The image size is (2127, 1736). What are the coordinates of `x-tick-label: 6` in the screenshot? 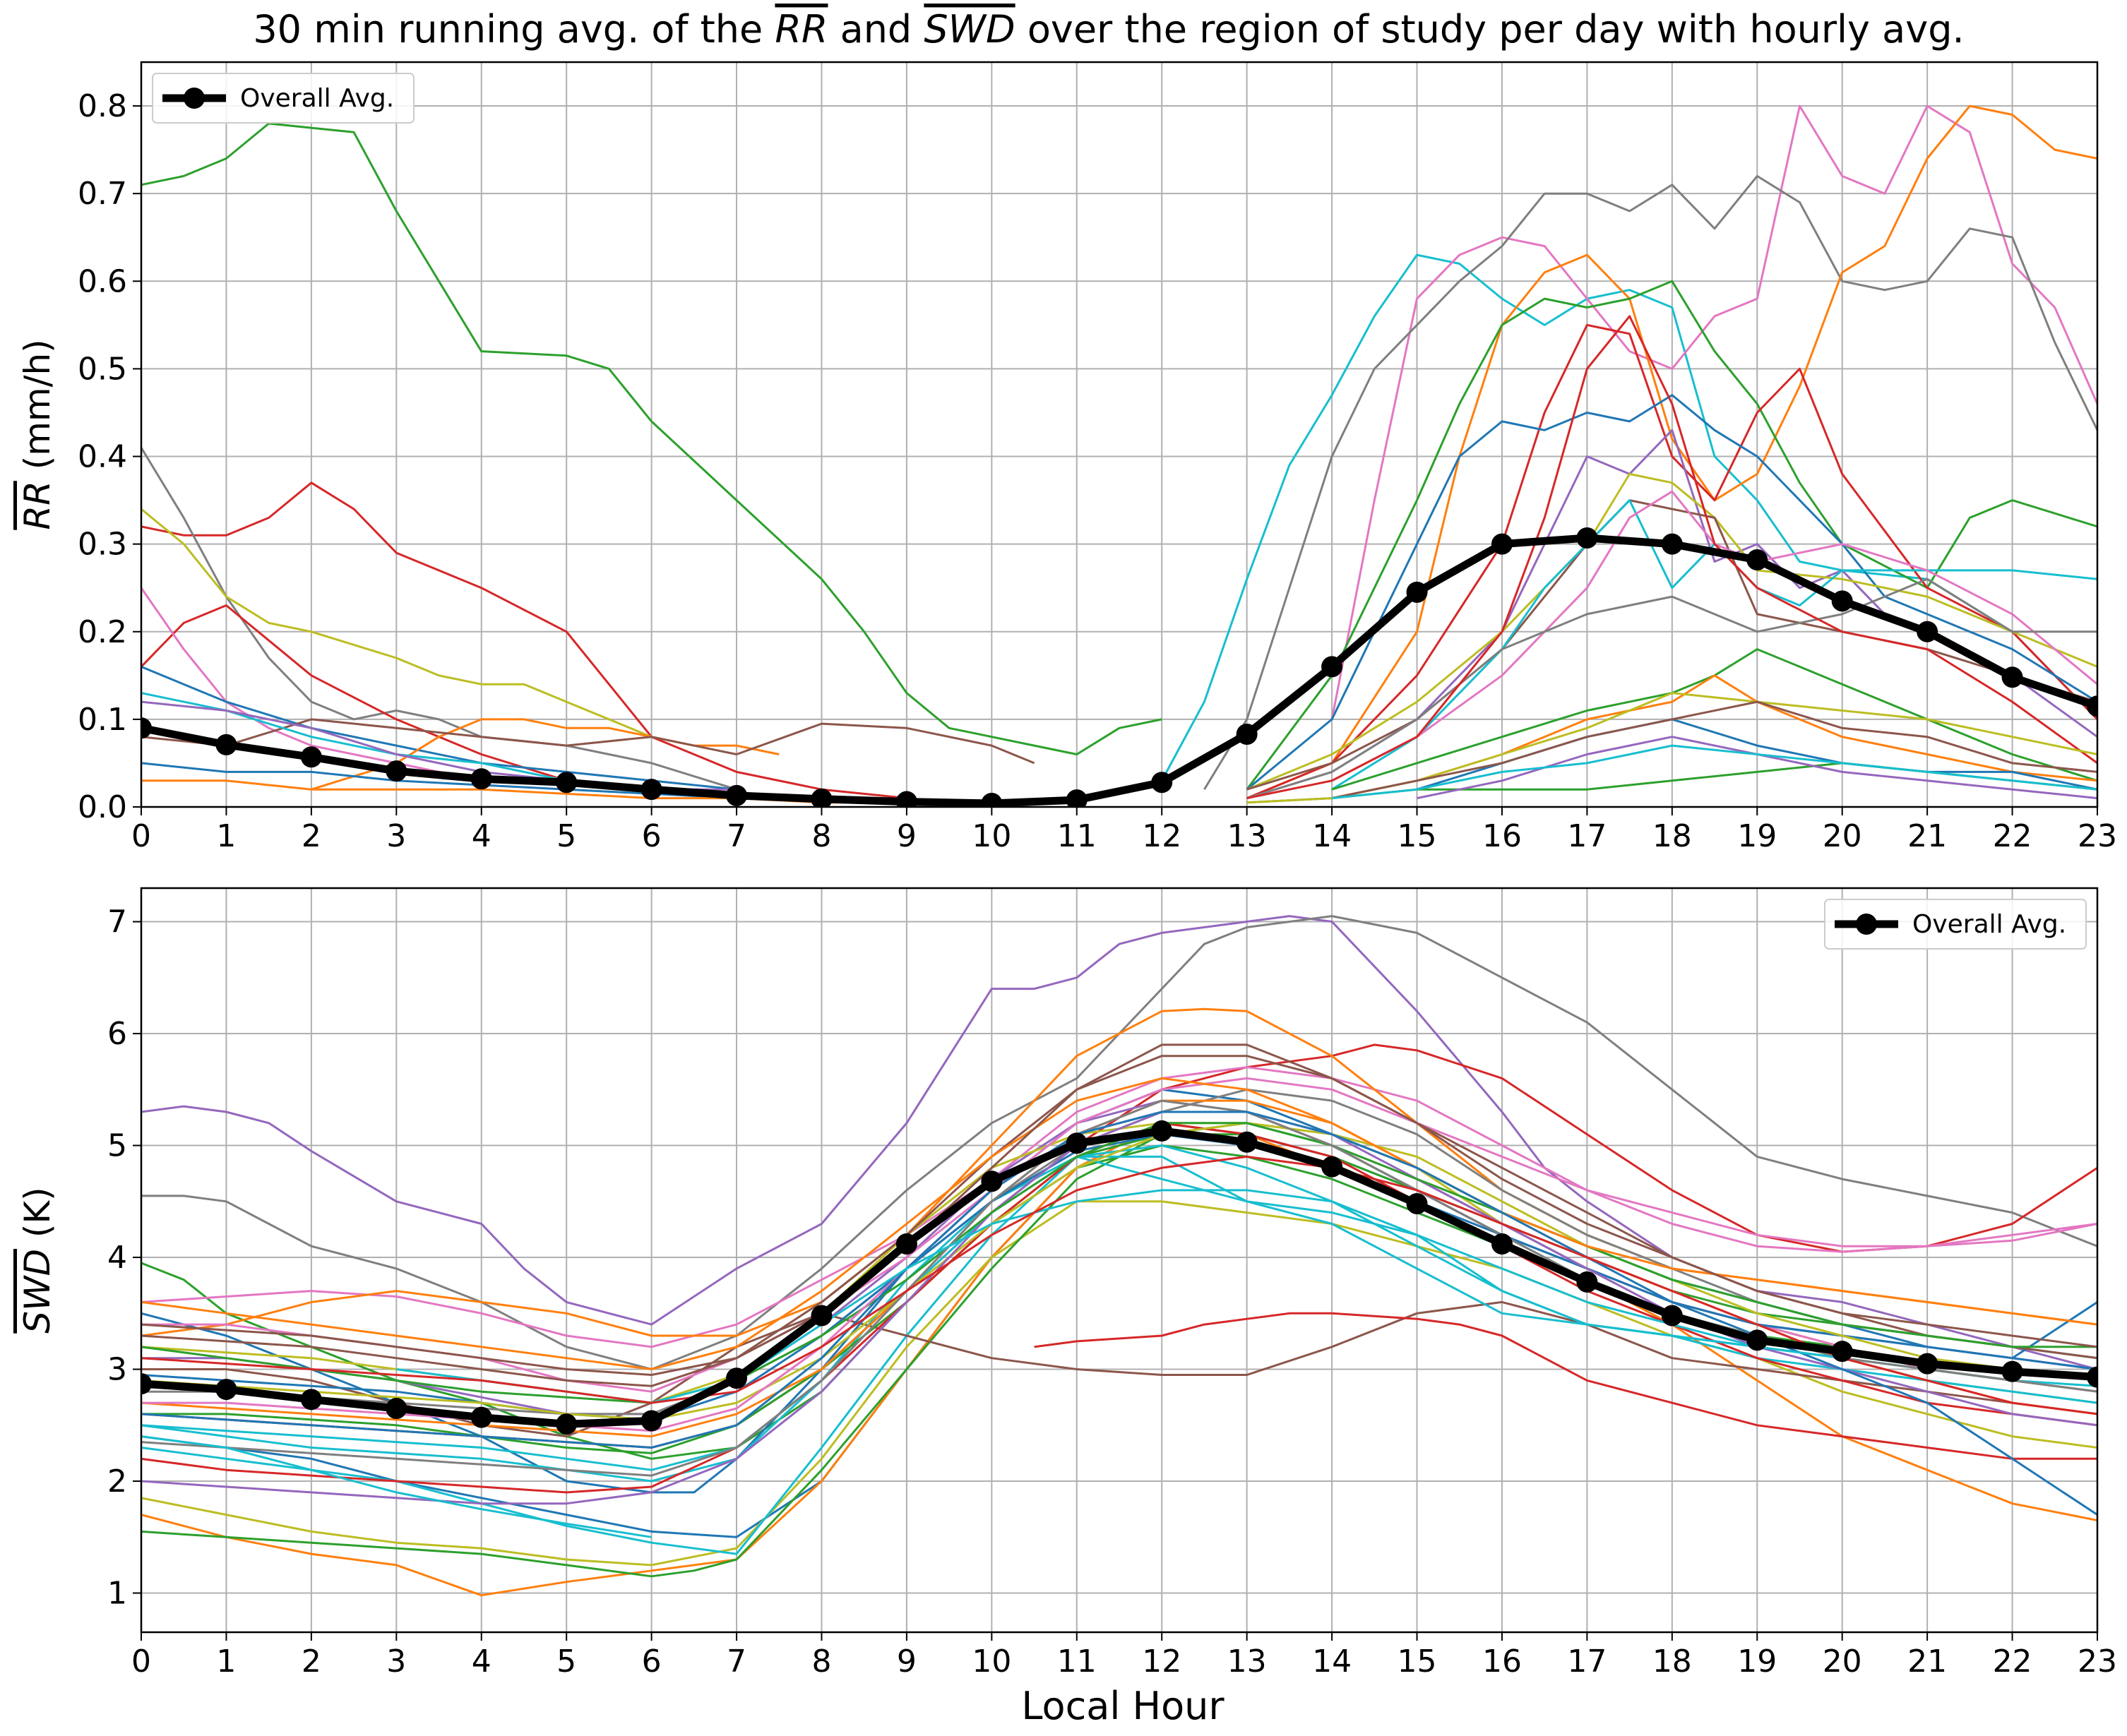 It's located at (652, 836).